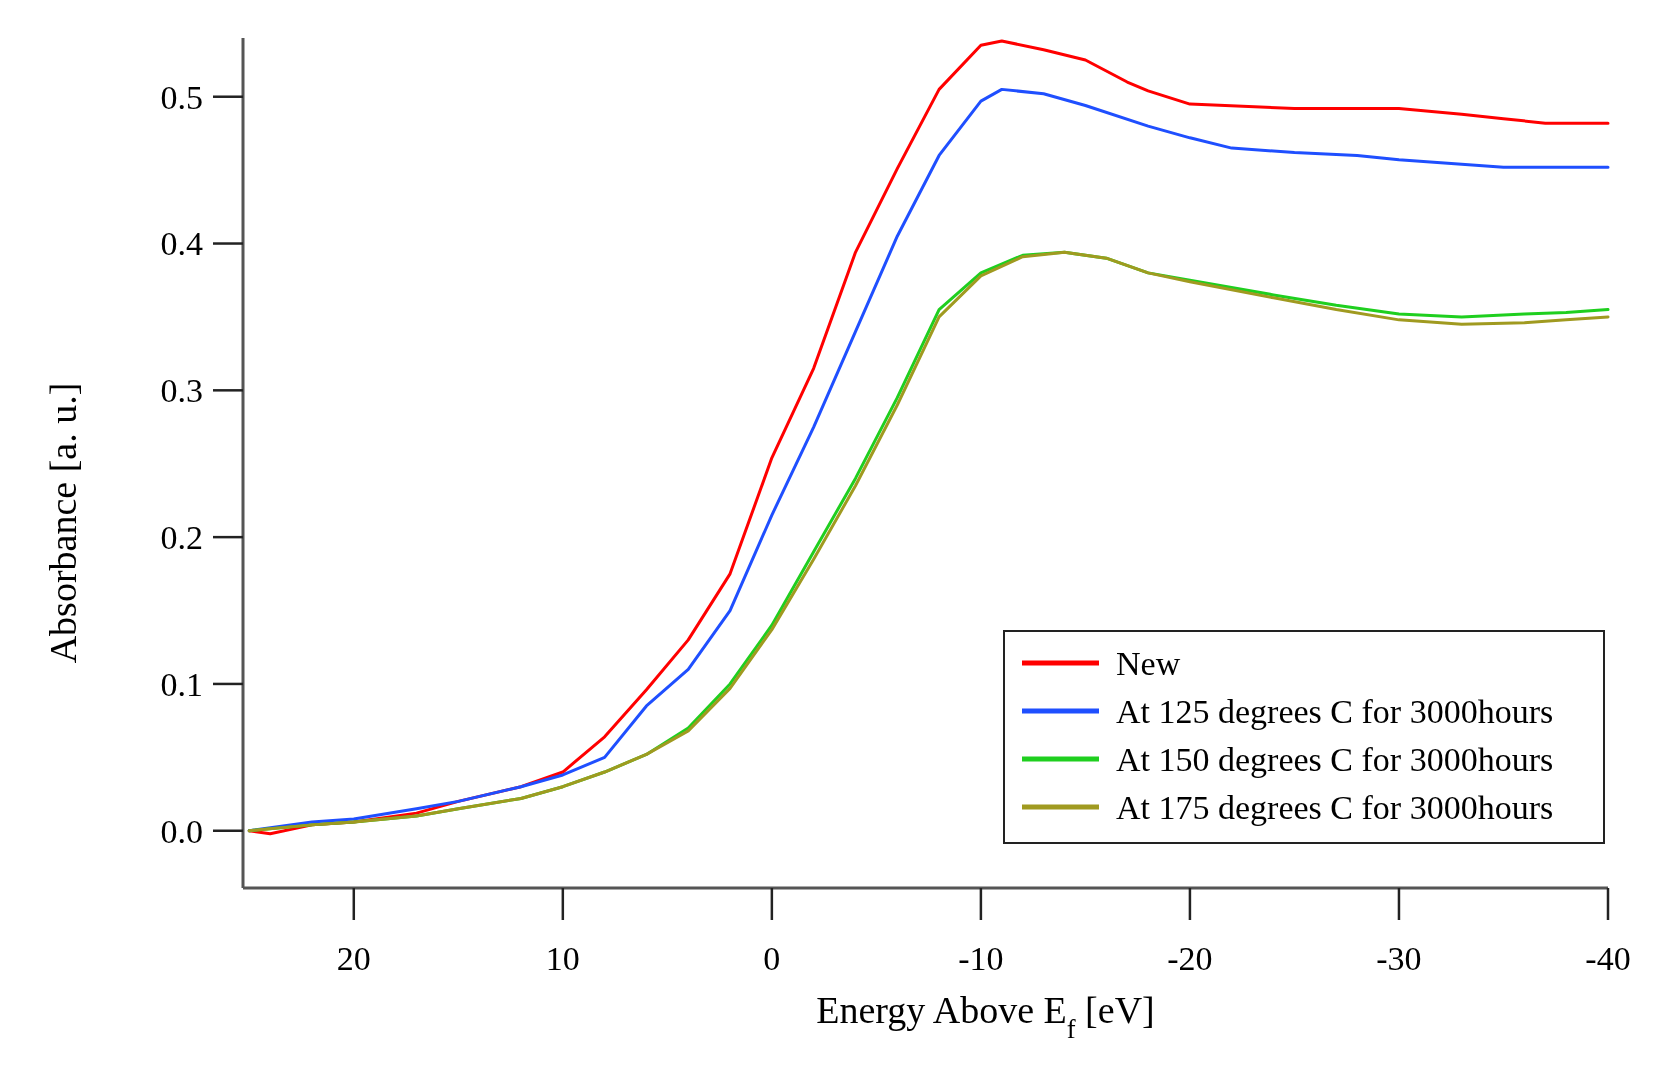 The image size is (1672, 1070). I want to click on legend-label: New, so click(1148, 663).